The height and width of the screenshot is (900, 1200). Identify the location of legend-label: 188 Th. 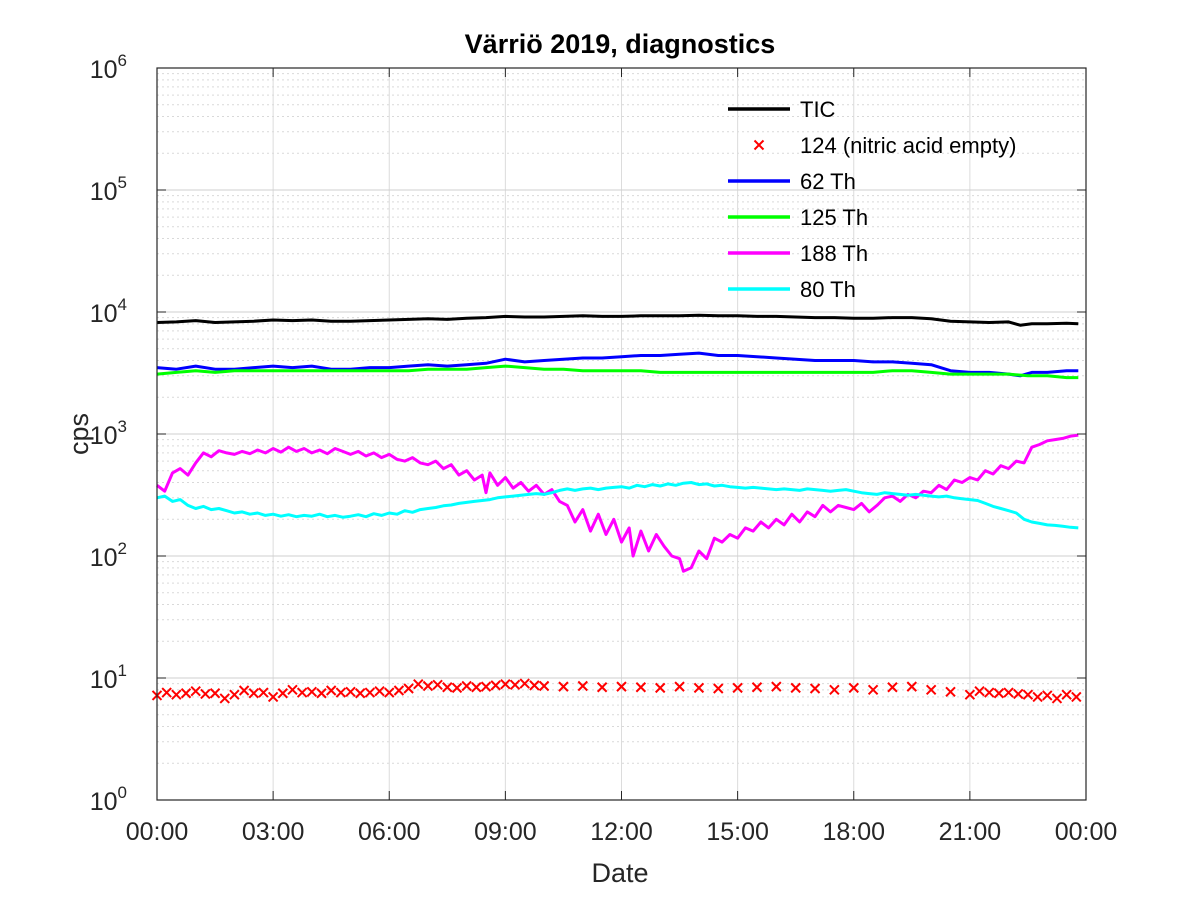
(834, 253).